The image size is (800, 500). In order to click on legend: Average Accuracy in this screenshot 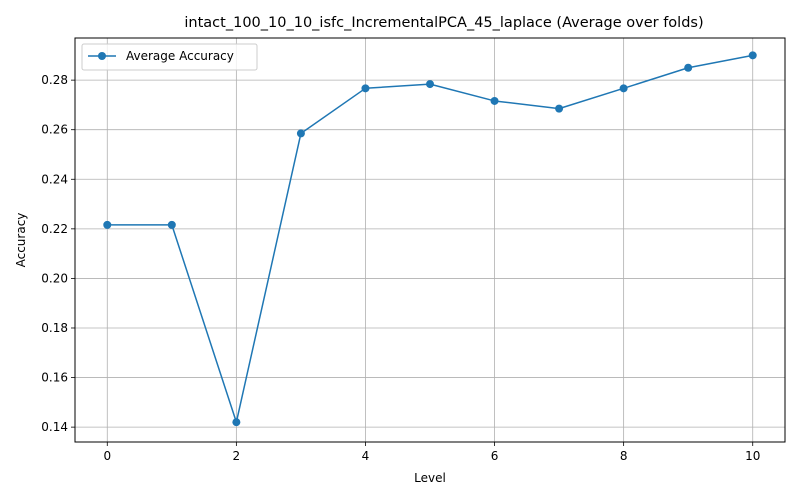, I will do `click(169, 57)`.